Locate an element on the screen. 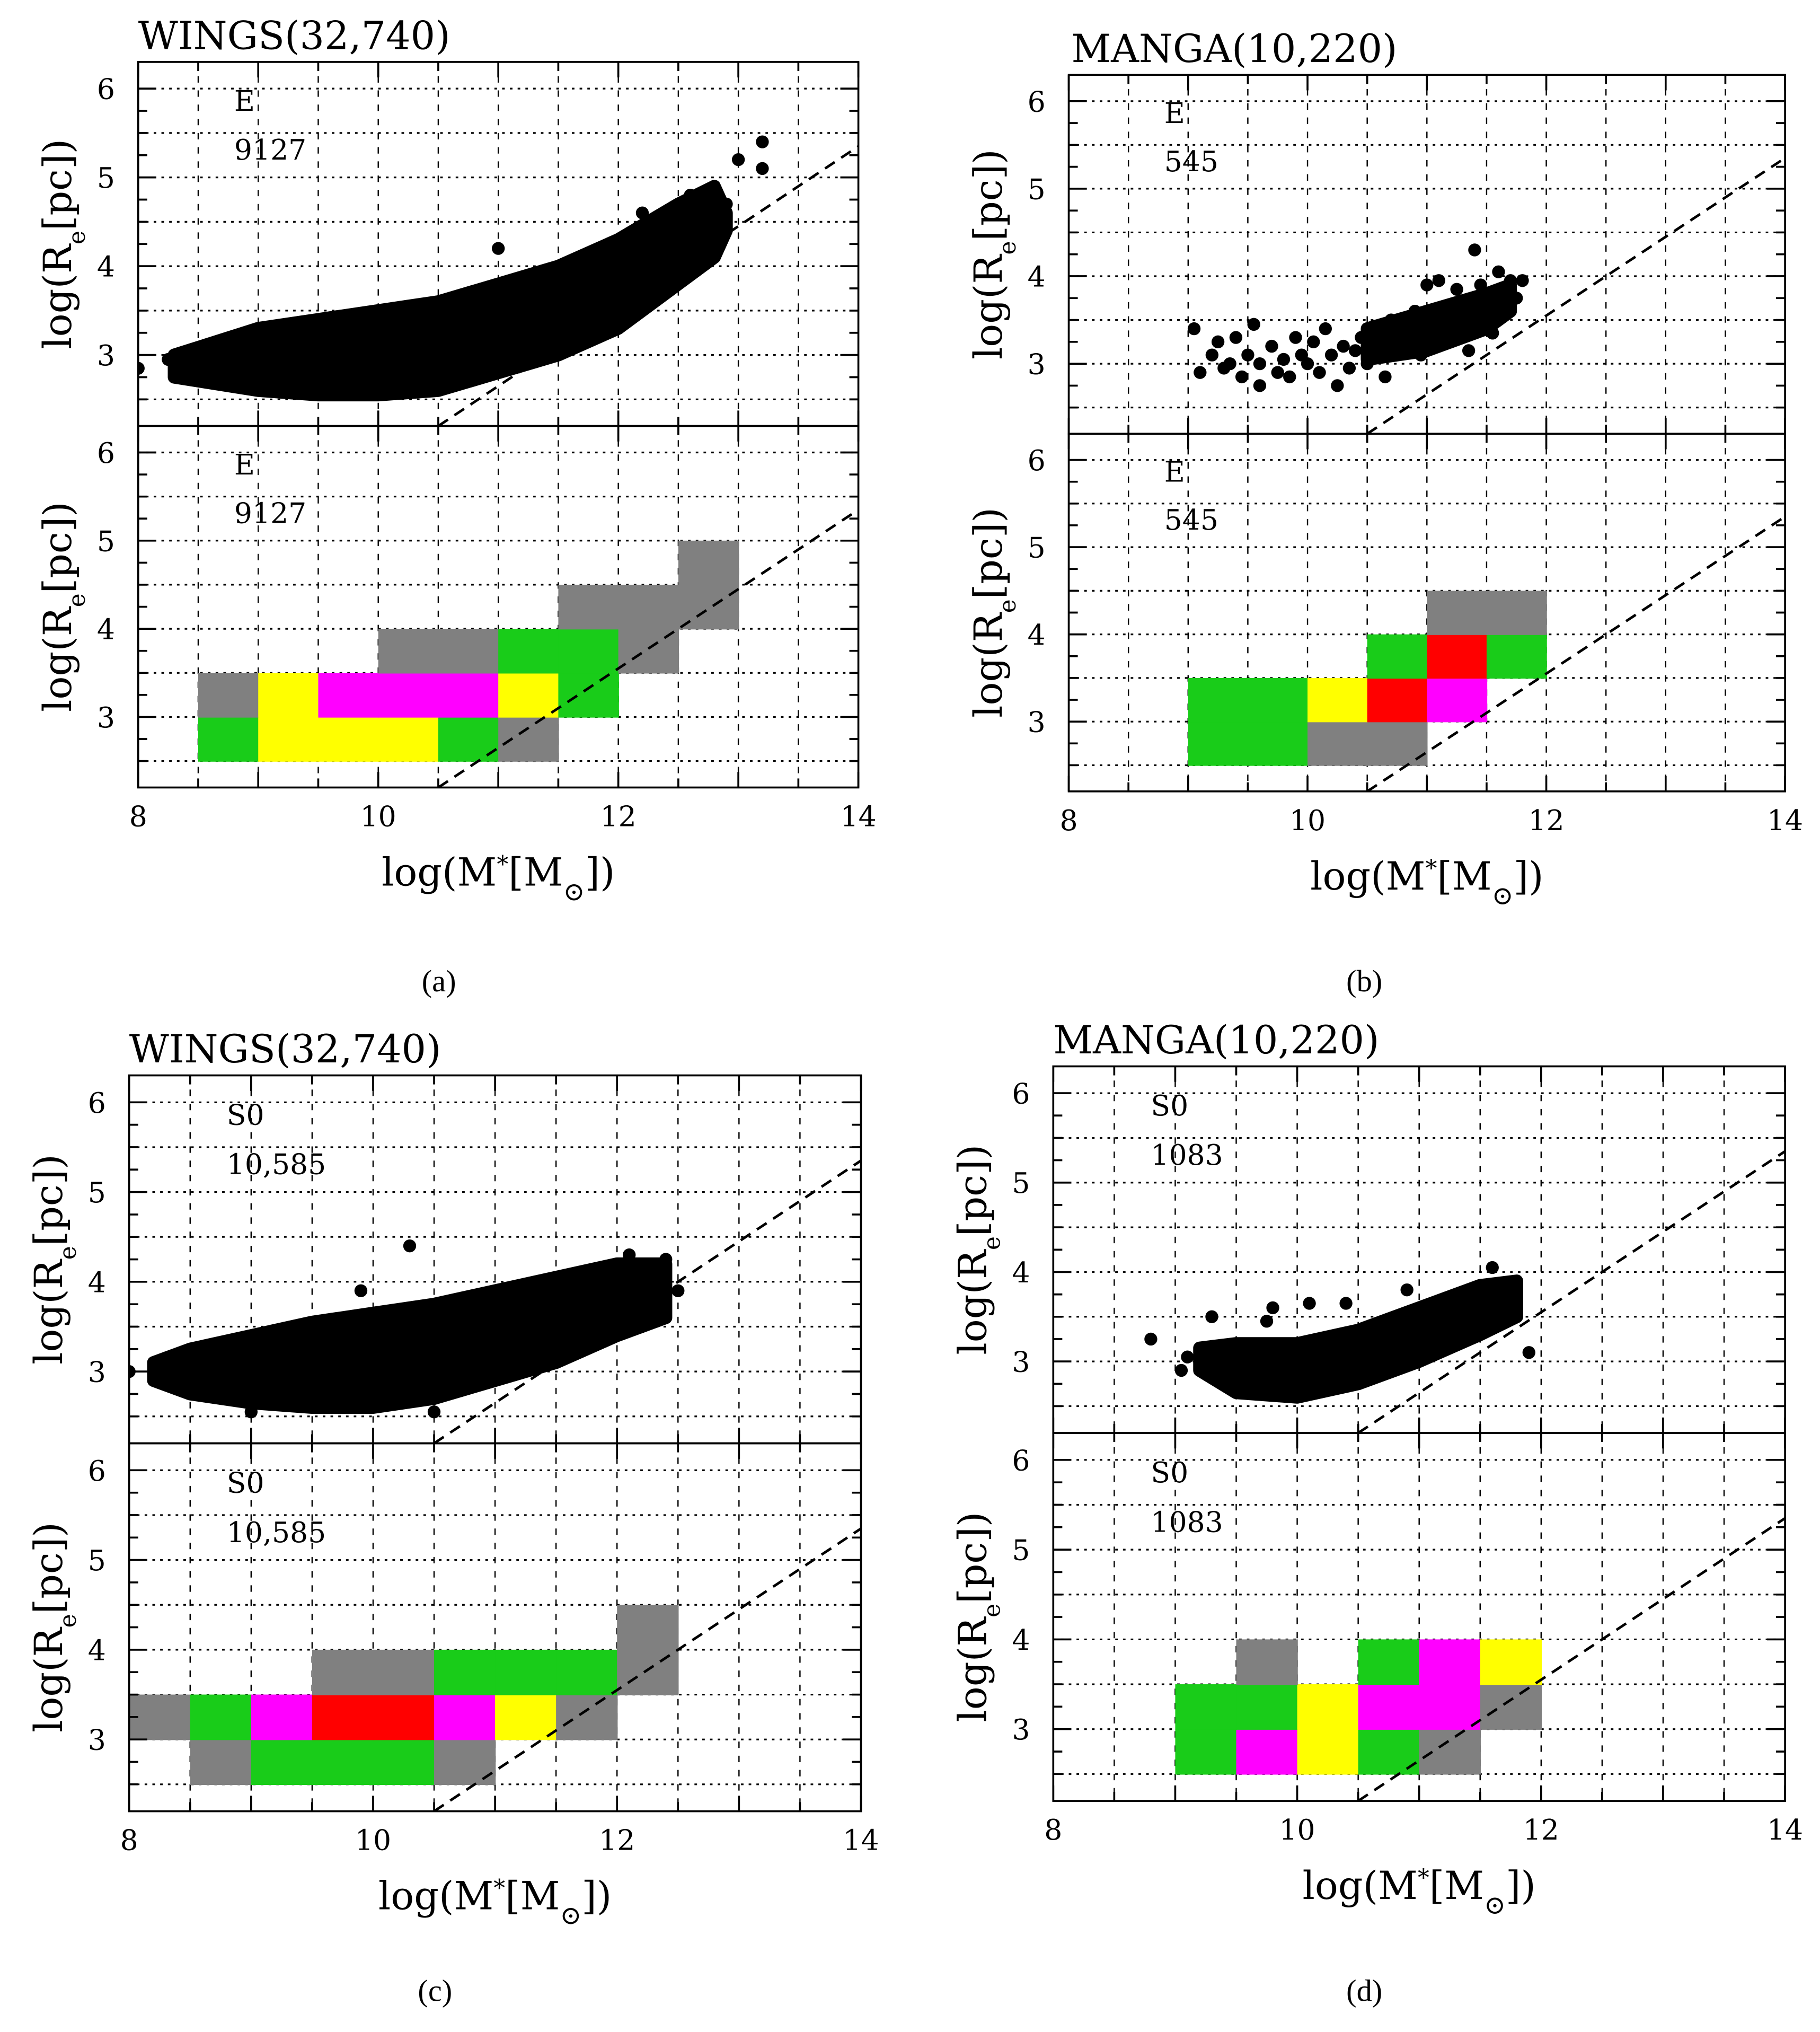 The height and width of the screenshot is (2032, 1820). galaxy-count: 10,585 is located at coordinates (276, 1164).